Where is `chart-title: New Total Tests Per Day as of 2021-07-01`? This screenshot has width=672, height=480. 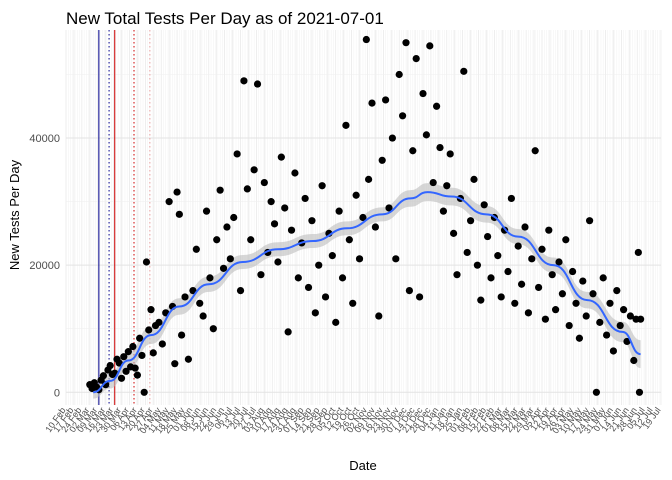 chart-title: New Total Tests Per Day as of 2021-07-01 is located at coordinates (225, 18).